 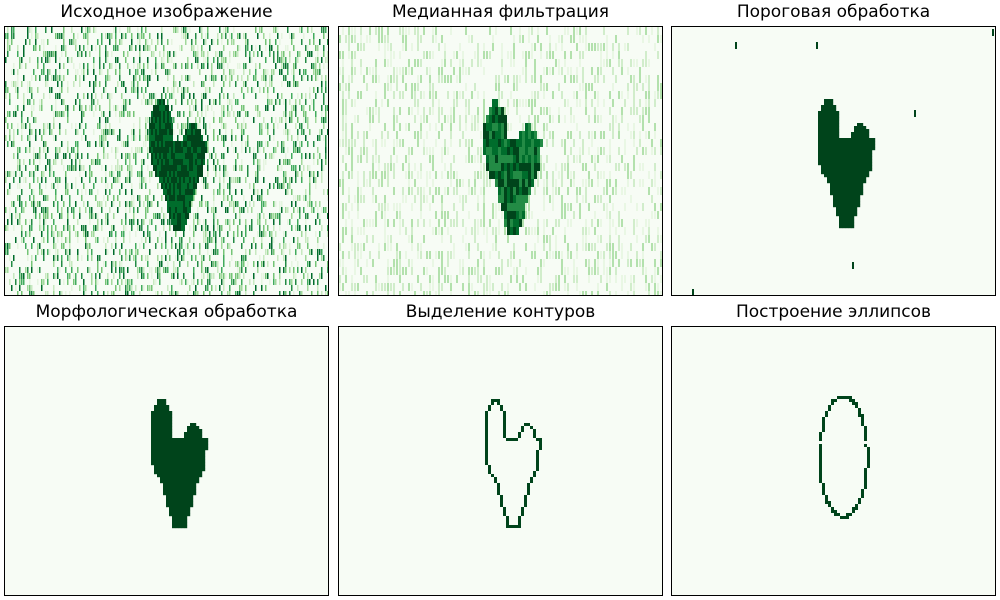 What do you see at coordinates (166, 461) in the screenshot?
I see `morphology-image` at bounding box center [166, 461].